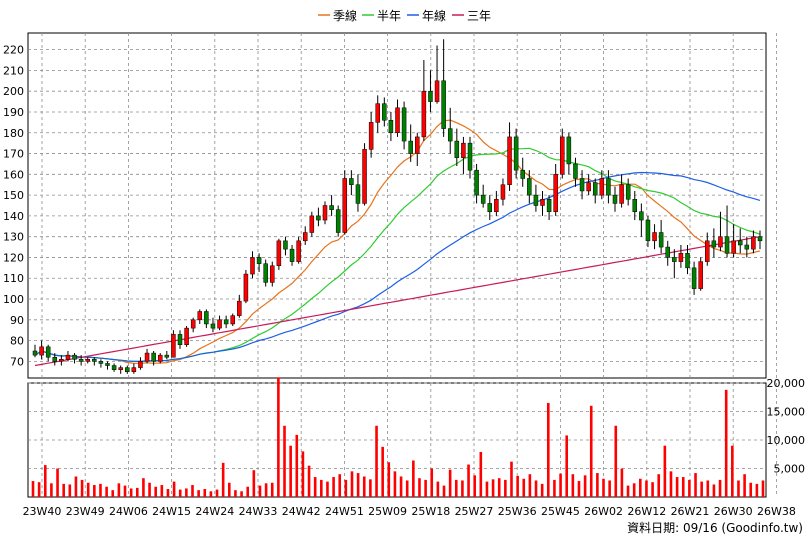  I want to click on x-tick-label: 26W21, so click(690, 511).